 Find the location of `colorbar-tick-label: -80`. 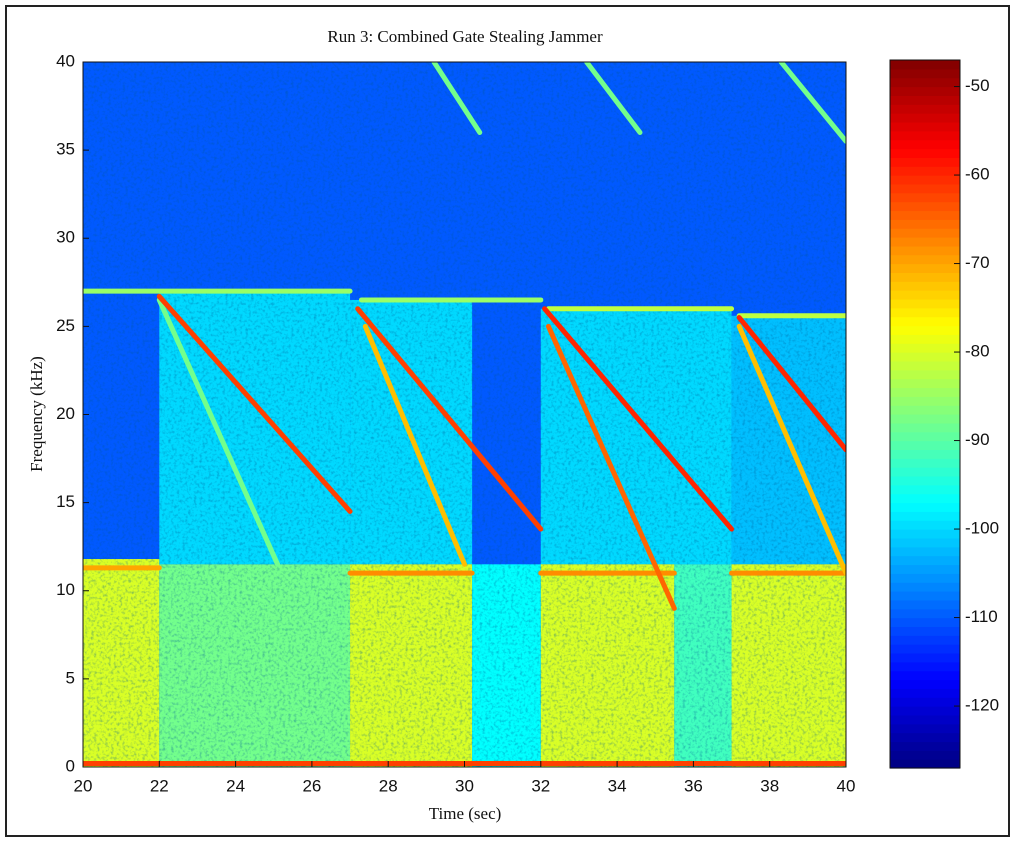

colorbar-tick-label: -80 is located at coordinates (977, 351).